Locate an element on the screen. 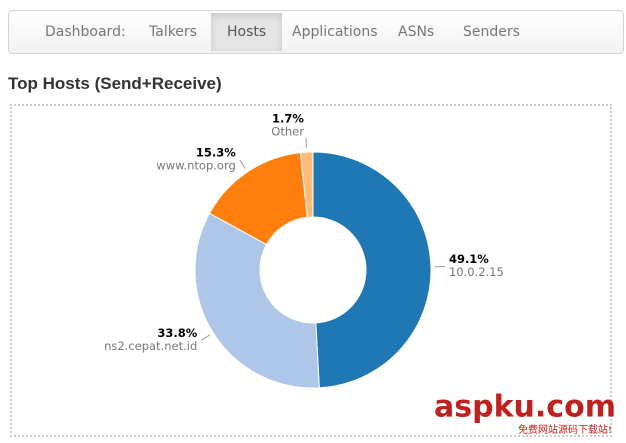  nav-tab: Dashboard: is located at coordinates (85, 32).